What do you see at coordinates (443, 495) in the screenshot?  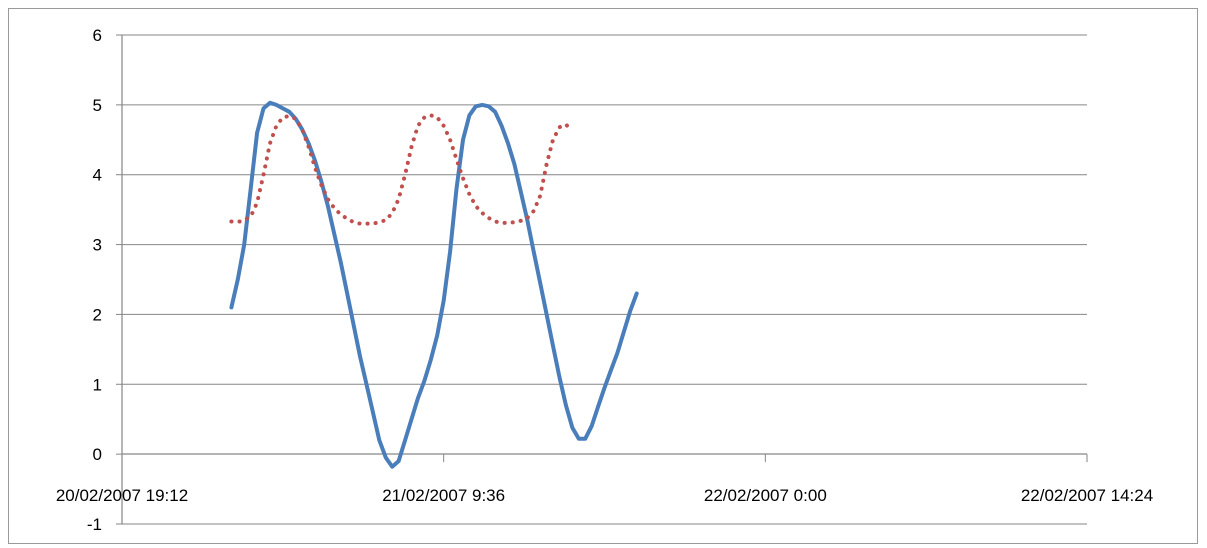 I see `x-tick-label: 21/02/2007 9:36` at bounding box center [443, 495].